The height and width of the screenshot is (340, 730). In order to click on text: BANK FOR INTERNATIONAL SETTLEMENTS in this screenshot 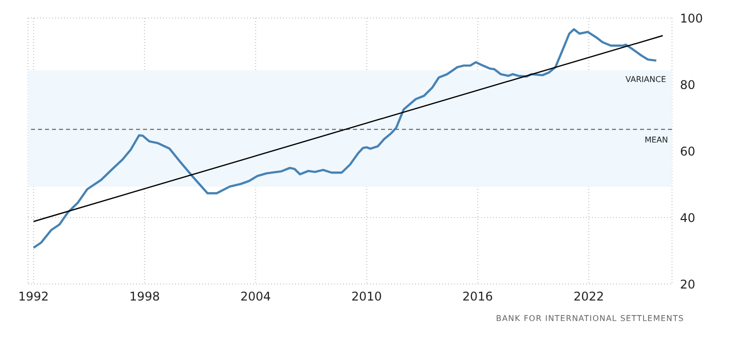, I will do `click(590, 318)`.